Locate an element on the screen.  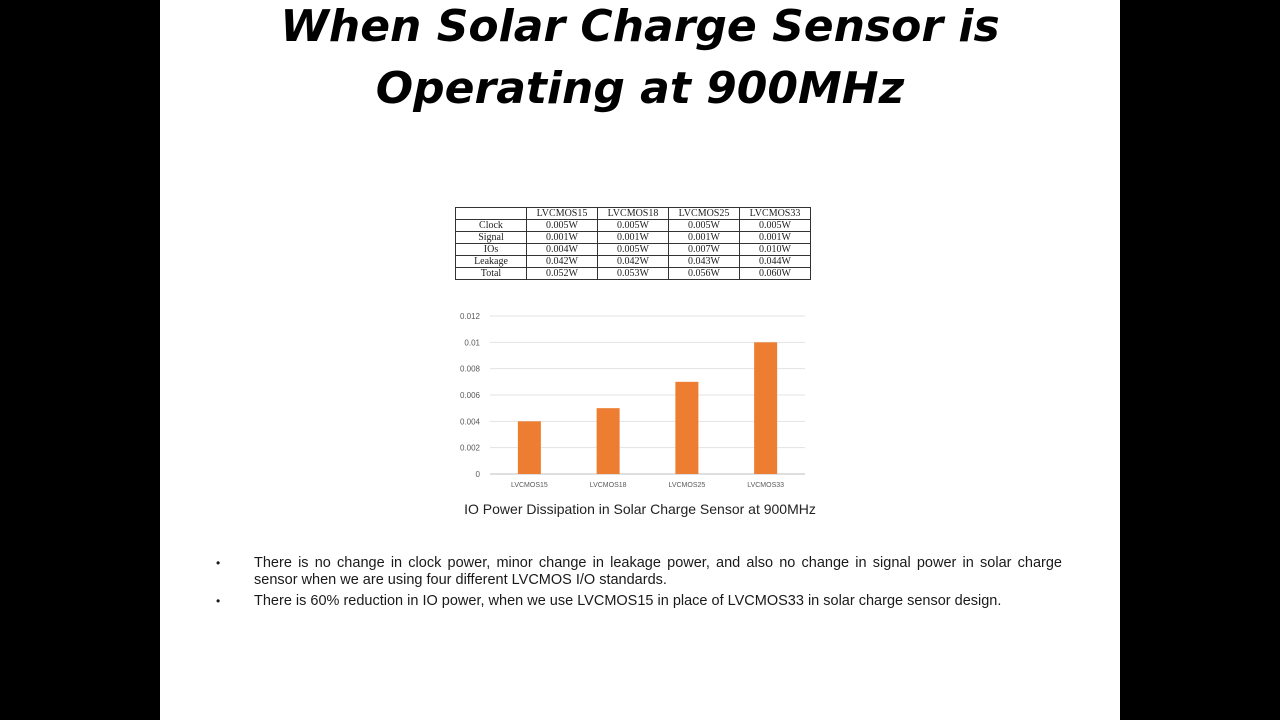
x-tick-label: LVCMOS33 is located at coordinates (765, 485).